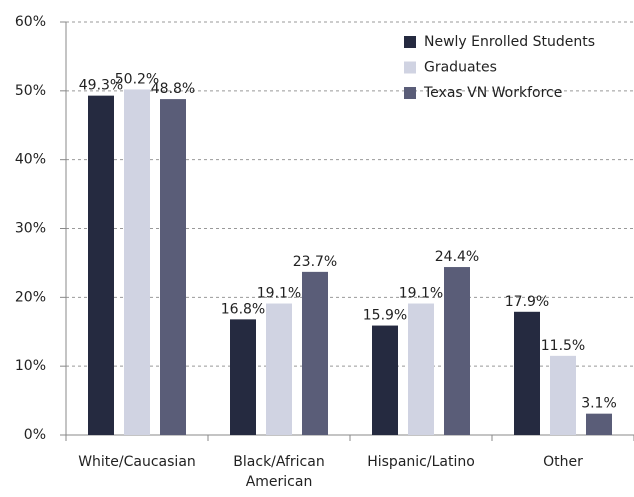  What do you see at coordinates (421, 462) in the screenshot?
I see `x-tick-label: Hispanic/Latino` at bounding box center [421, 462].